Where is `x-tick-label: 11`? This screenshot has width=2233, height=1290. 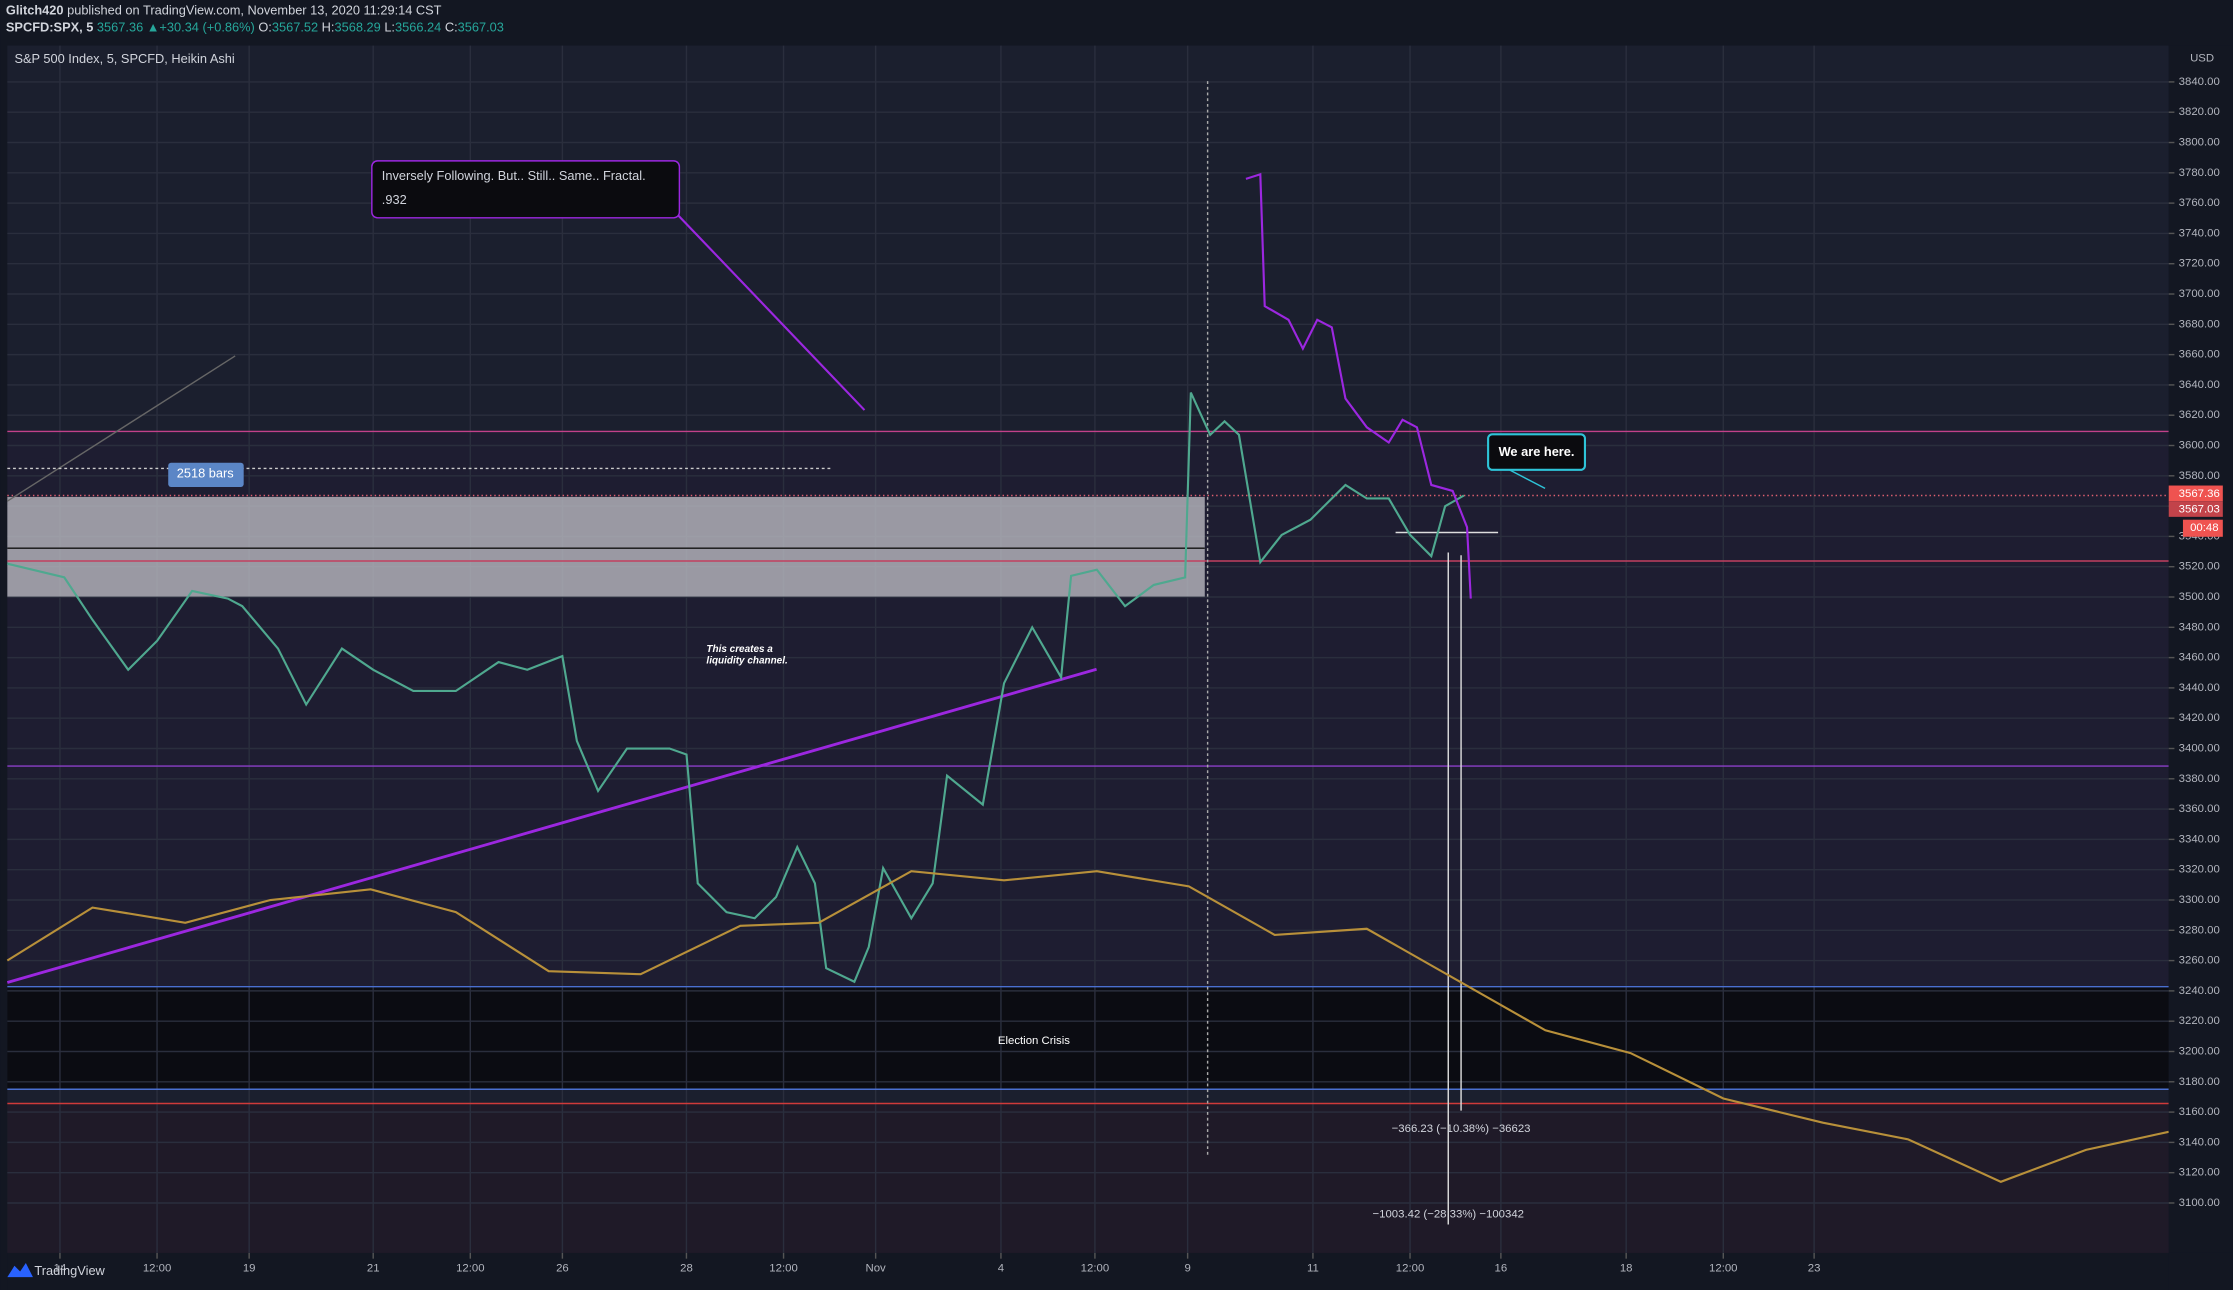
x-tick-label: 11 is located at coordinates (1313, 1269).